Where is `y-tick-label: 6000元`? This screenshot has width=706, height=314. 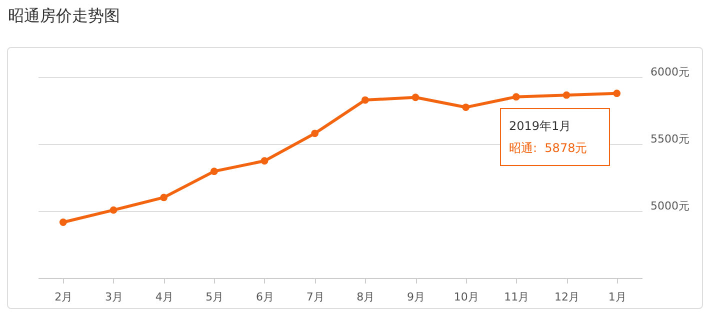 y-tick-label: 6000元 is located at coordinates (670, 72).